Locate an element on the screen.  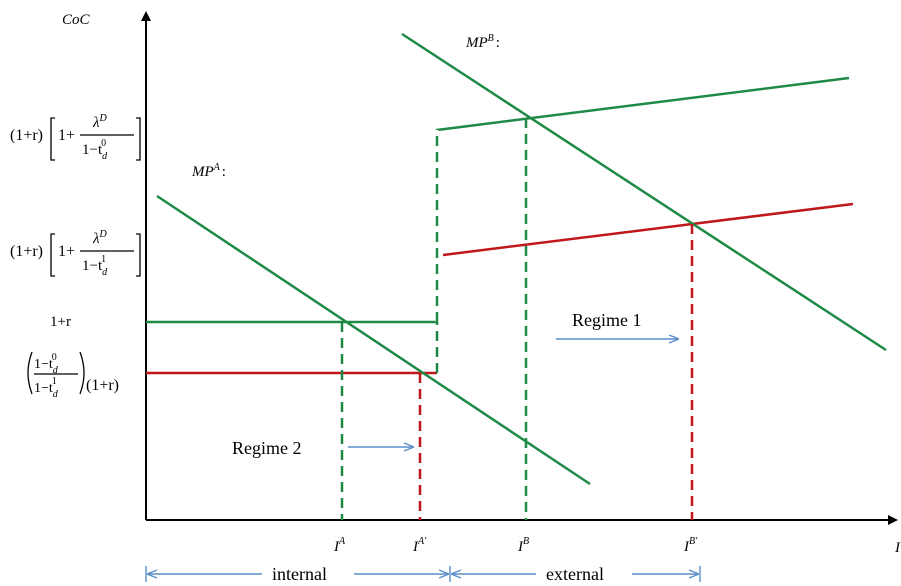
y-label-ratio: 1−td0 1−td1 (1+r) is located at coordinates (73, 375).